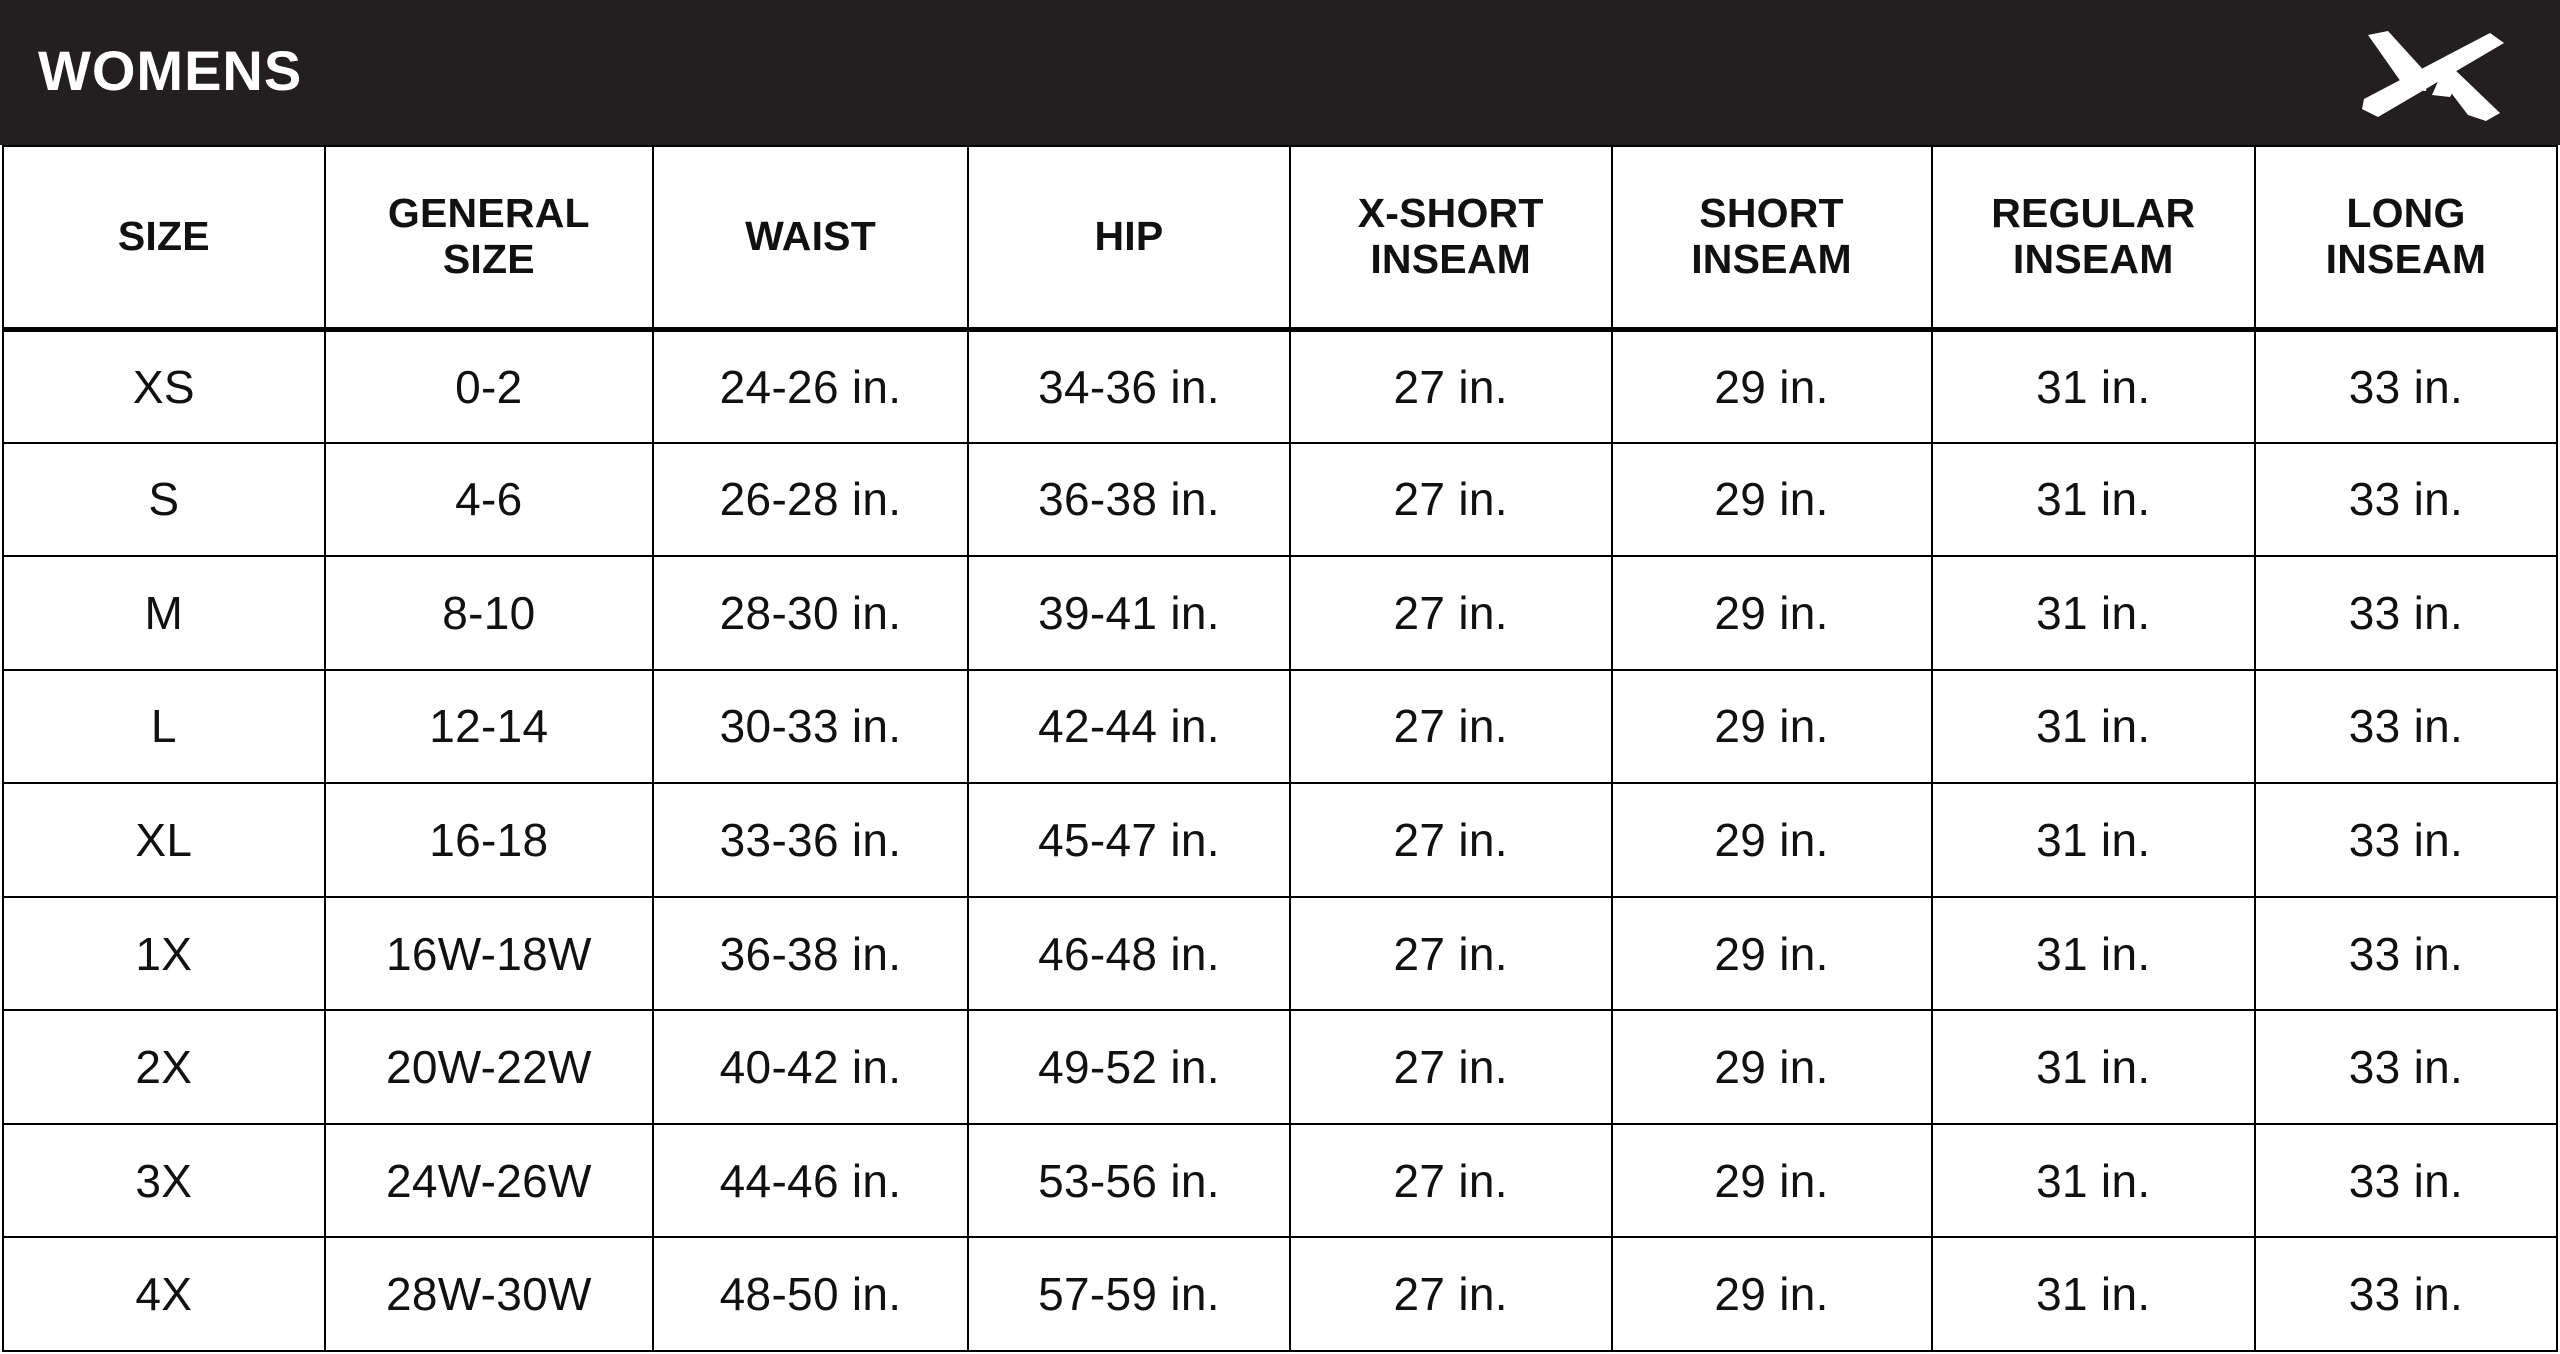 The image size is (2560, 1354). Describe the element at coordinates (488, 212) in the screenshot. I see `column-header-general-size-line-1: GENERAL` at that location.